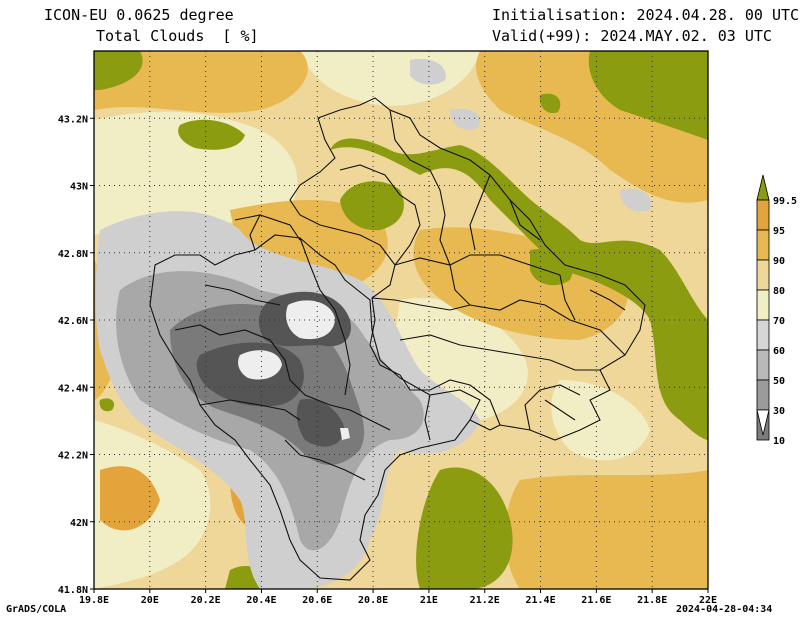  I want to click on lat-tick-label: 41.8N, so click(73, 590).